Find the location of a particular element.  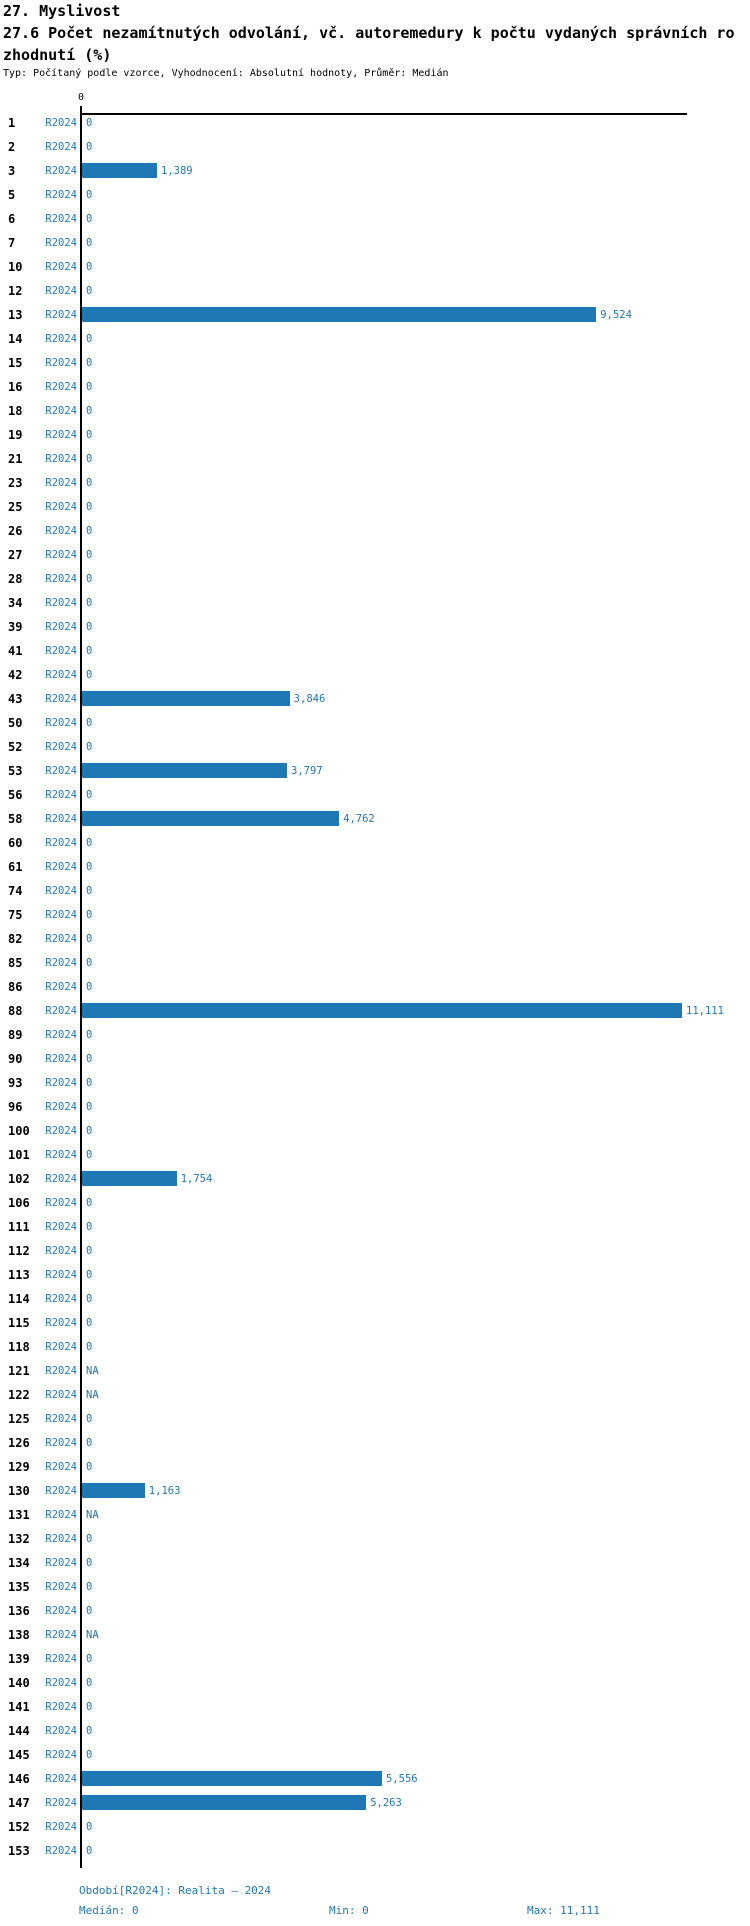

chart-row: 89 R2024 0 is located at coordinates (375, 1035).